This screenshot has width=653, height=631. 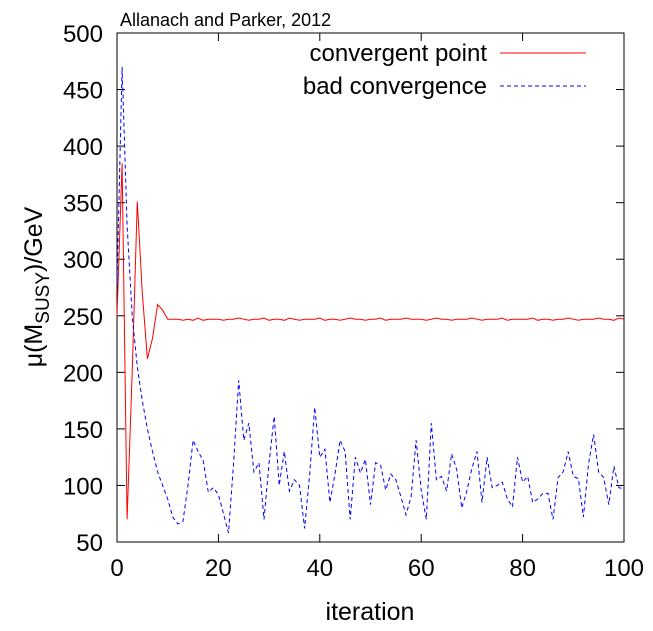 I want to click on y-axis-label-suffix: )/GeV, so click(x=34, y=239).